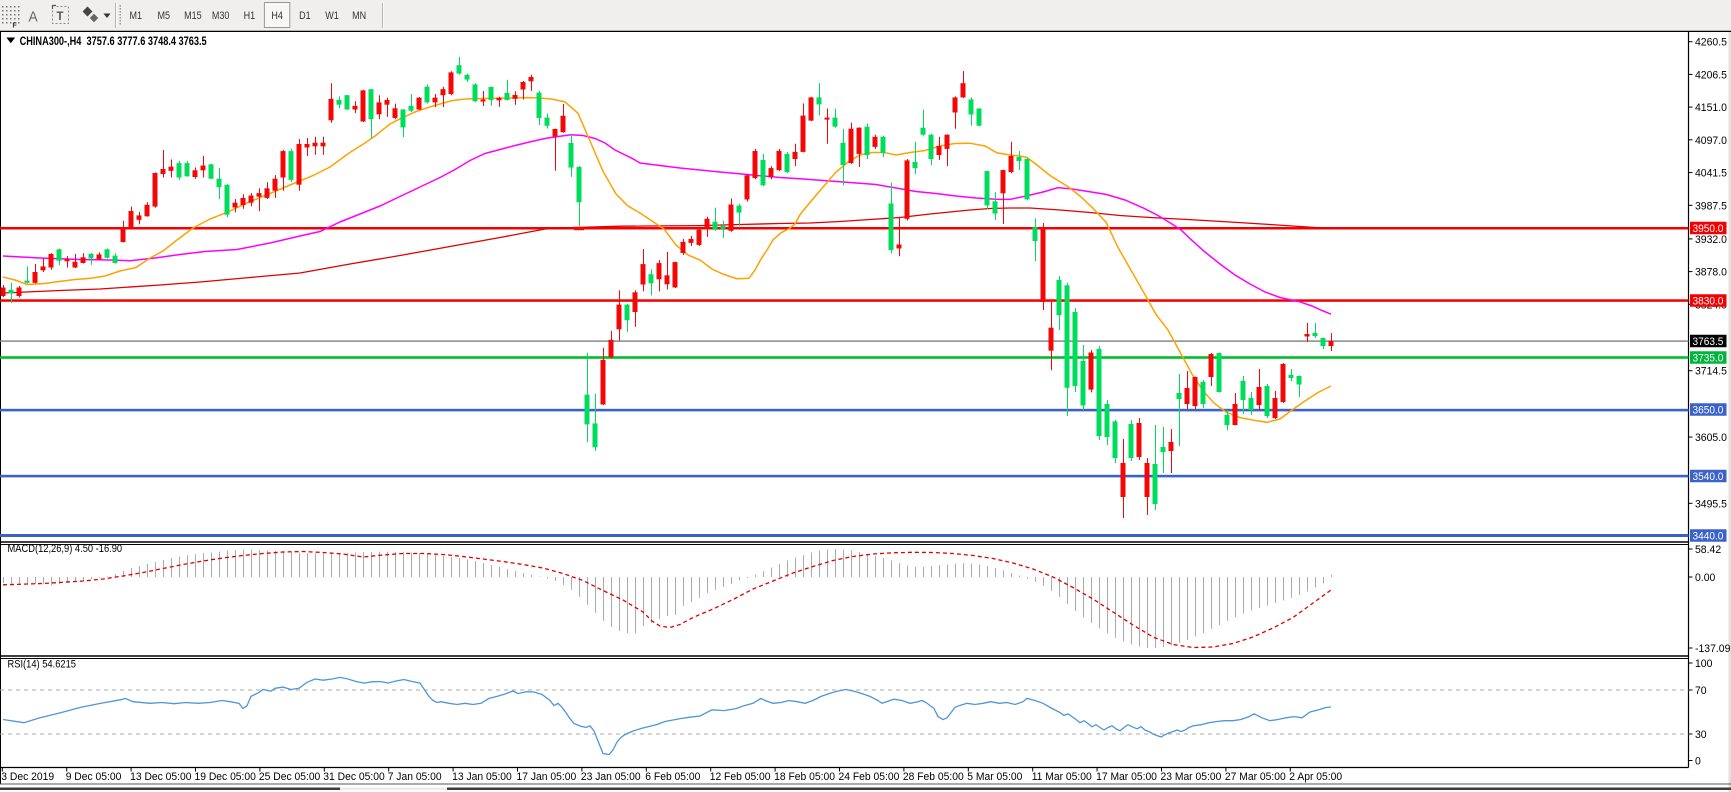 The height and width of the screenshot is (792, 1731). What do you see at coordinates (1708, 342) in the screenshot?
I see `svg-text: 3763.5` at bounding box center [1708, 342].